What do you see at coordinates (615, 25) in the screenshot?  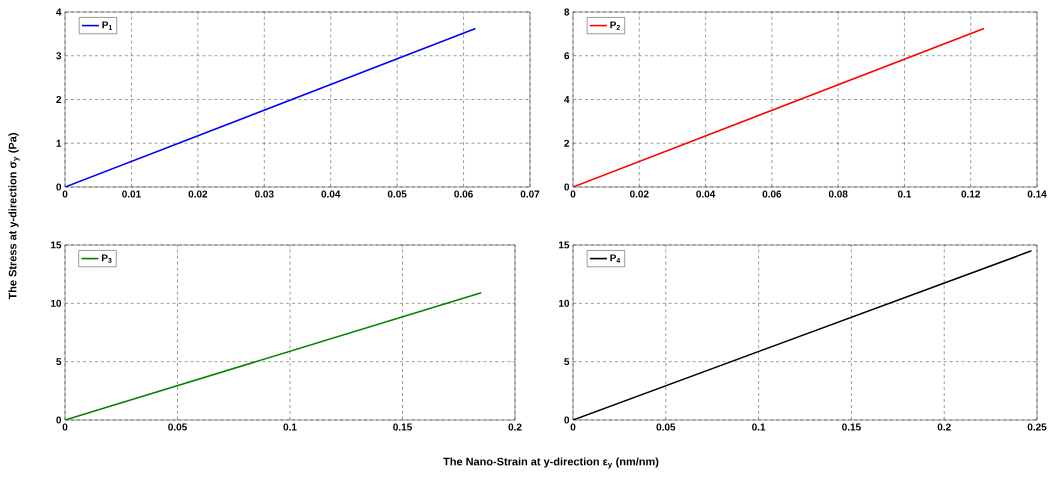 I see `legend-label: P$_{2}$` at bounding box center [615, 25].